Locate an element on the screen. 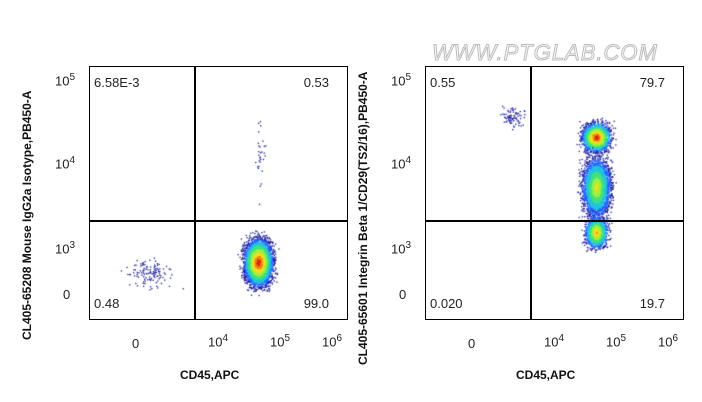  quadrant-ll: 0.48 is located at coordinates (107, 303).